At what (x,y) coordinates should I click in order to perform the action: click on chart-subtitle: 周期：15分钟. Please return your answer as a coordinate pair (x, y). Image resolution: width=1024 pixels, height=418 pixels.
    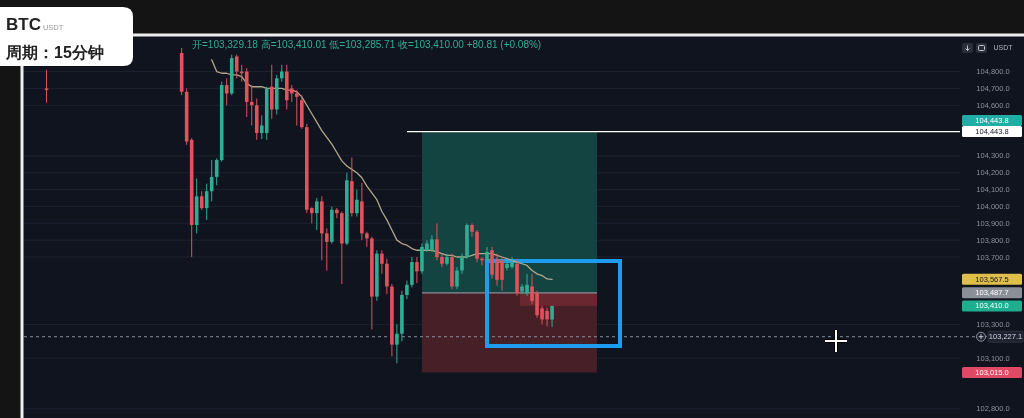
    Looking at the image, I should click on (54, 52).